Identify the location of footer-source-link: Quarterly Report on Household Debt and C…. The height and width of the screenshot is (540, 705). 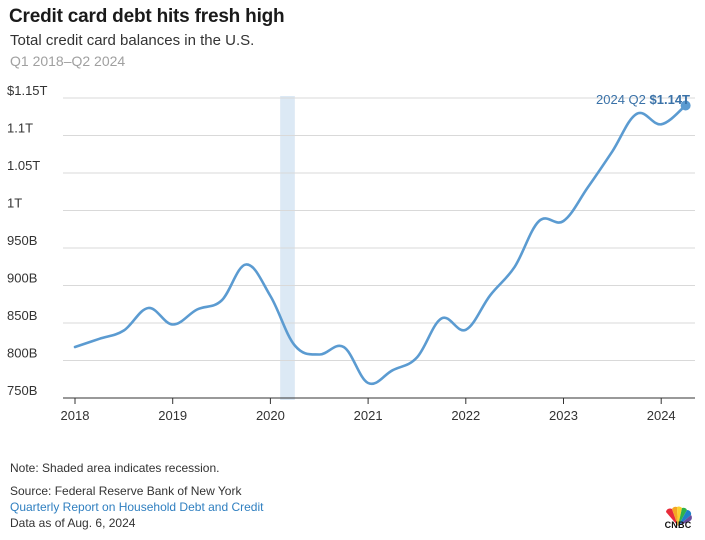
(137, 507).